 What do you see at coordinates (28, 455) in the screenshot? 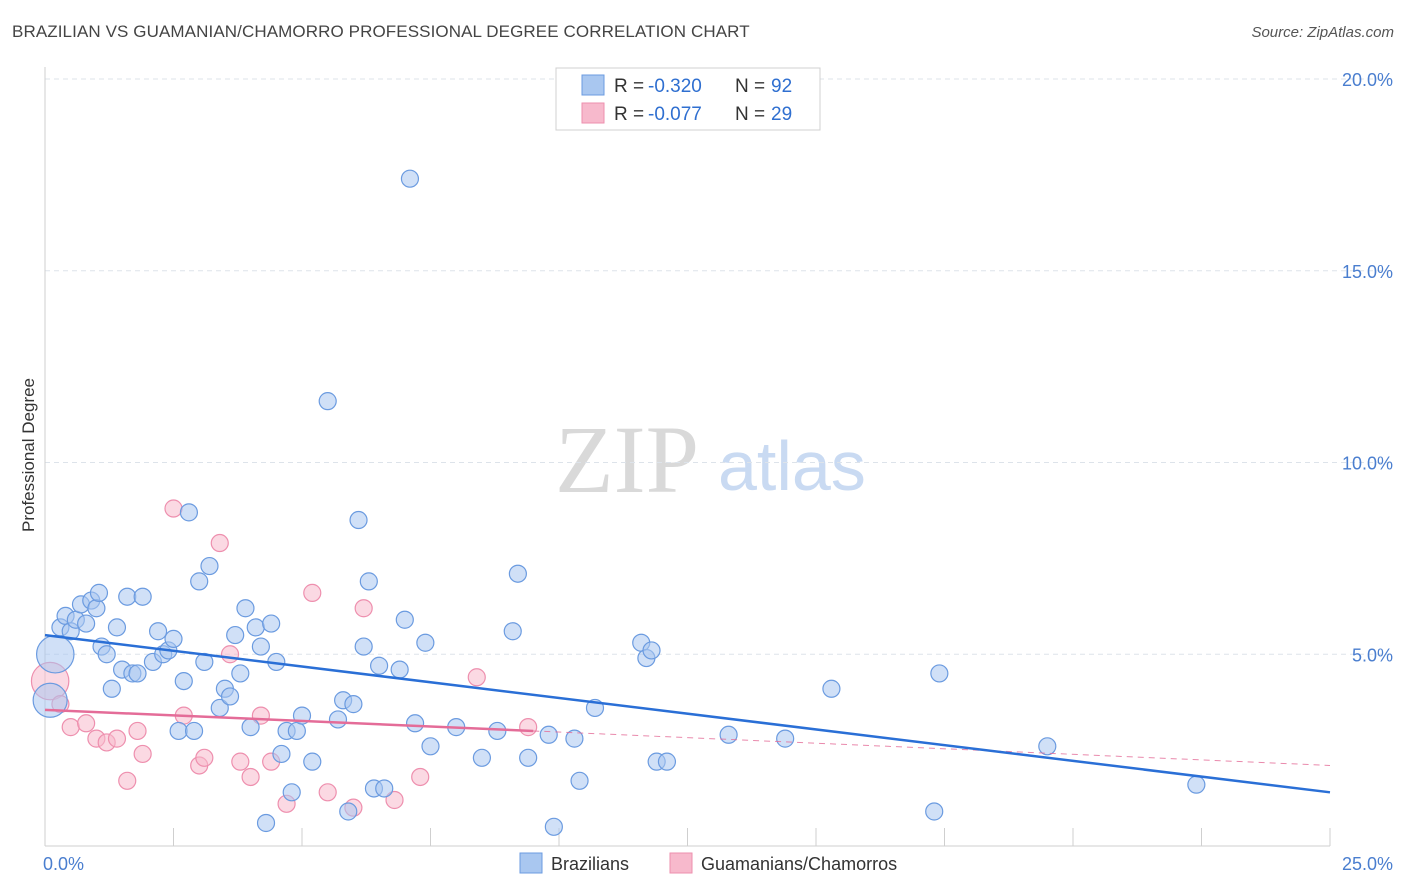
I see `y-axis-label: Professional Degree` at bounding box center [28, 455].